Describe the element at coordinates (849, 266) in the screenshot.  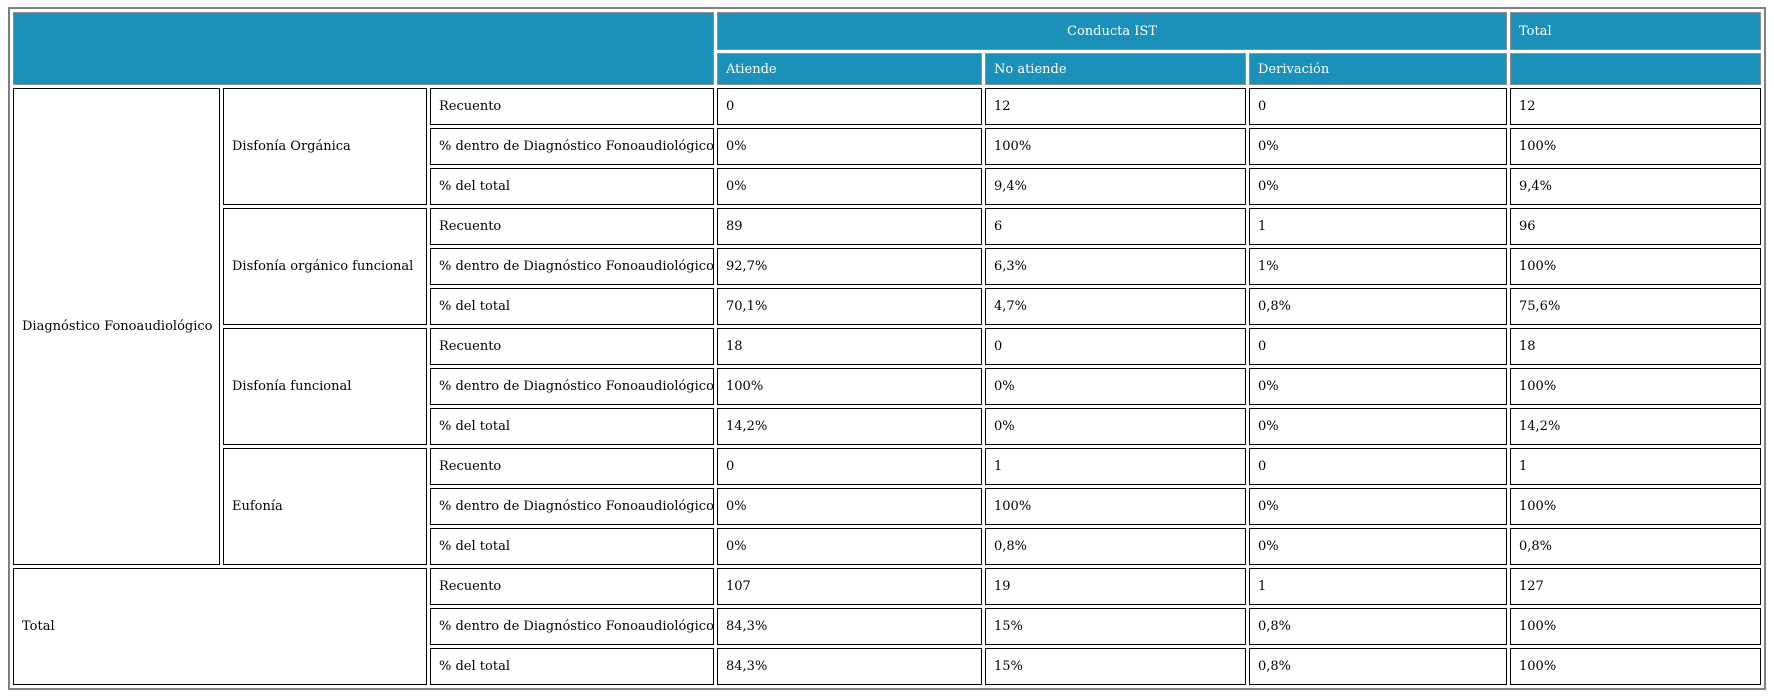
I see `data-cell: 92,7%` at that location.